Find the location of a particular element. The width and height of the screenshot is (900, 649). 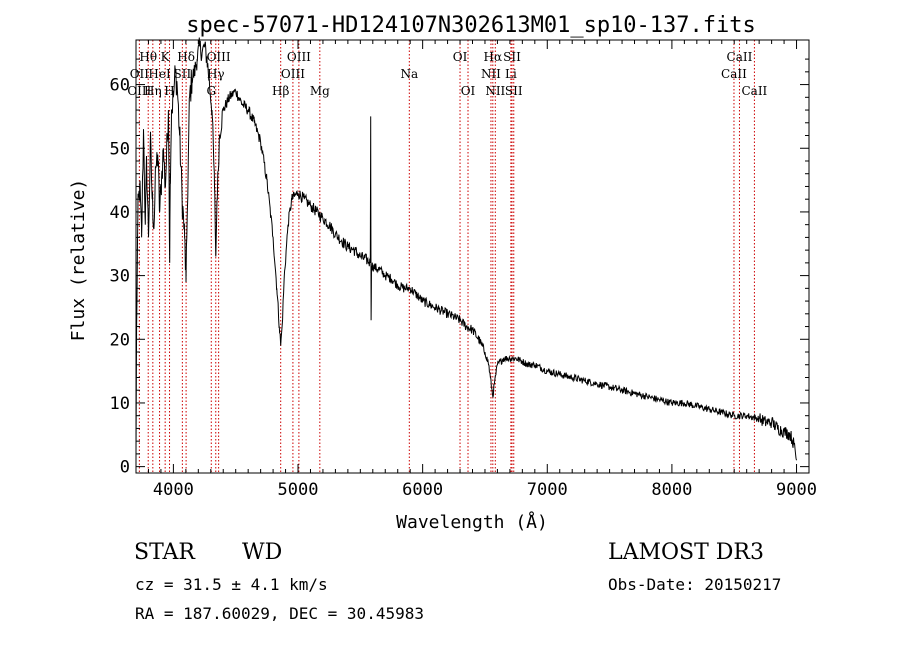

line-label-3: OIII is located at coordinates (219, 57).